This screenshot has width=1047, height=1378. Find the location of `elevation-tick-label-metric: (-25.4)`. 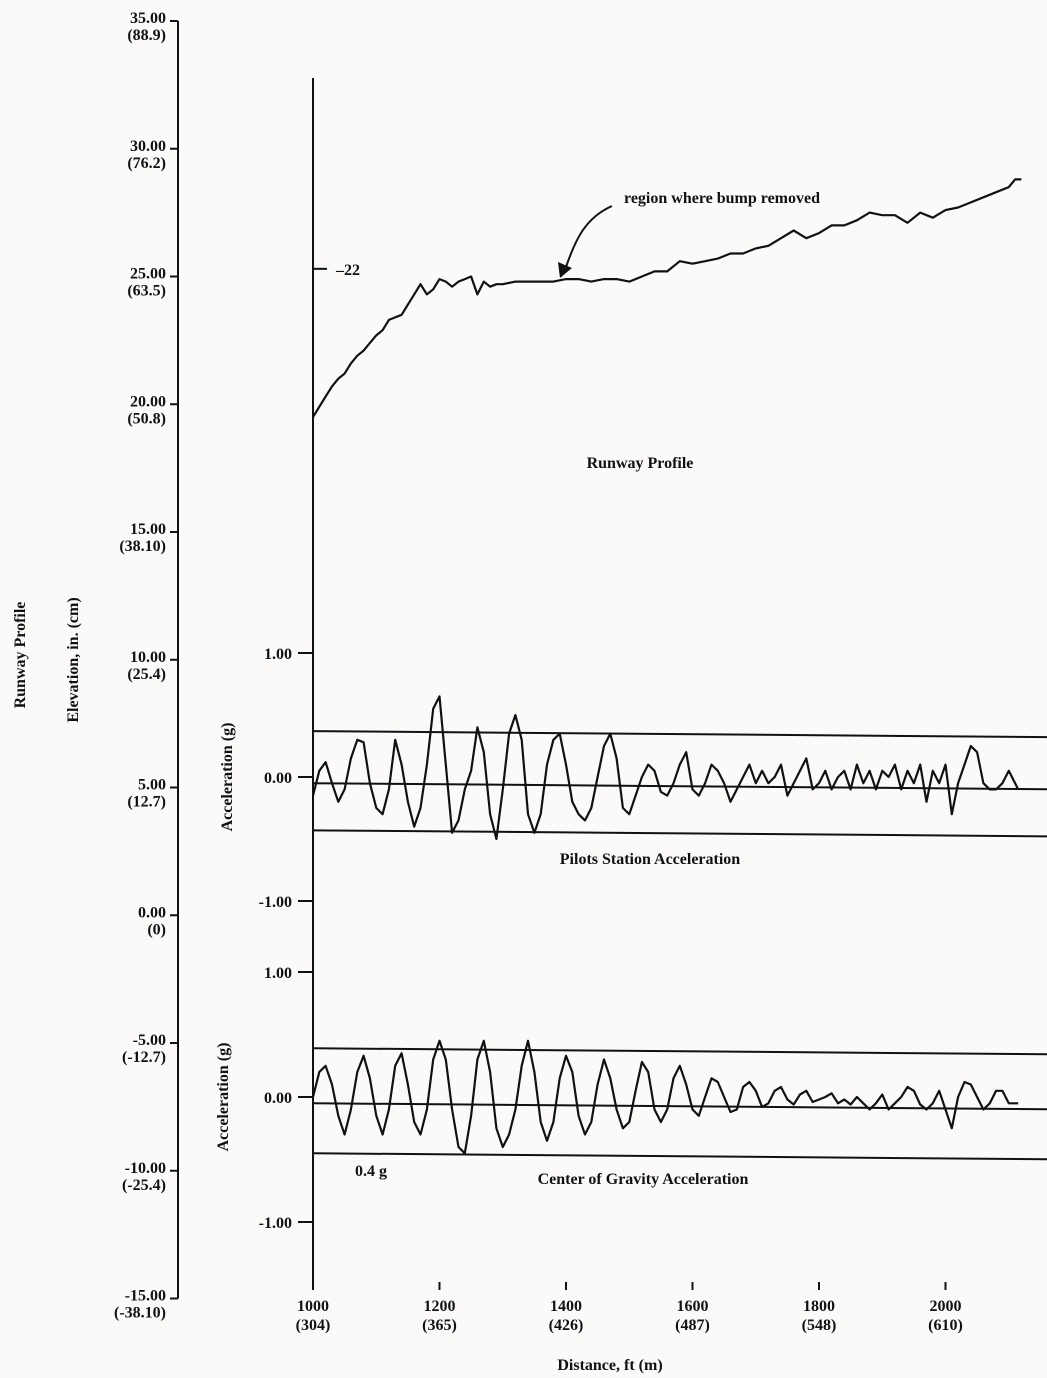

elevation-tick-label-metric: (-25.4) is located at coordinates (144, 1185).